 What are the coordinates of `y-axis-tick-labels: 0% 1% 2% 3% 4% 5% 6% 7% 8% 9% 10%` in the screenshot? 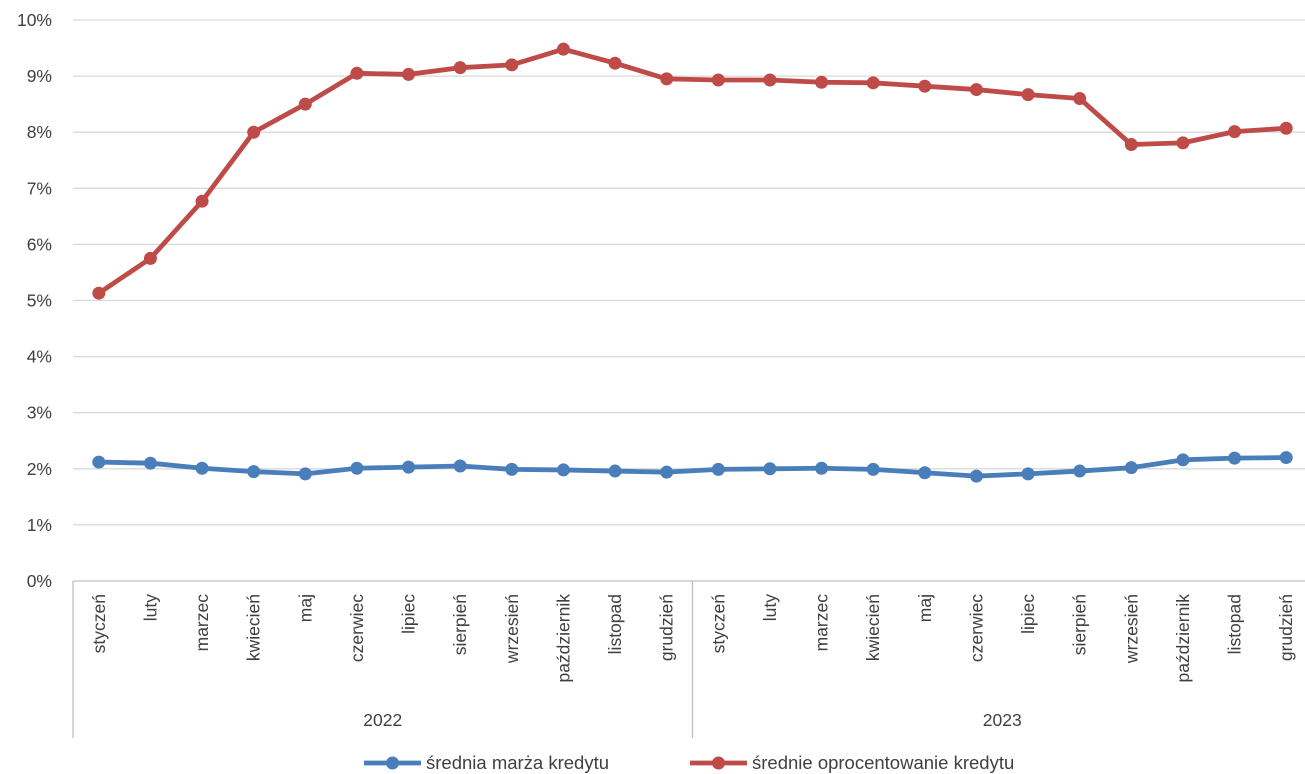 It's located at (34, 300).